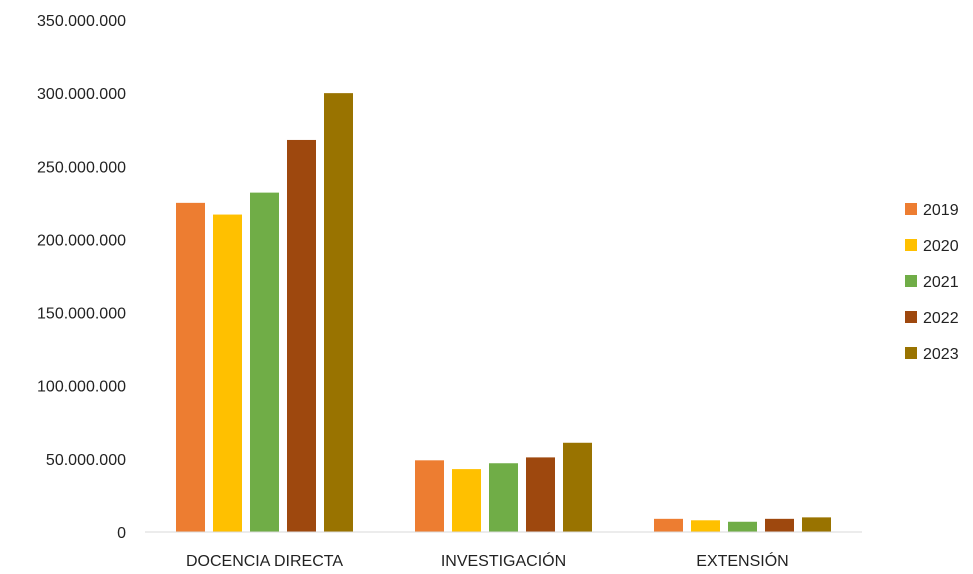  Describe the element at coordinates (81, 240) in the screenshot. I see `y-tick-label: 200.000.000` at that location.